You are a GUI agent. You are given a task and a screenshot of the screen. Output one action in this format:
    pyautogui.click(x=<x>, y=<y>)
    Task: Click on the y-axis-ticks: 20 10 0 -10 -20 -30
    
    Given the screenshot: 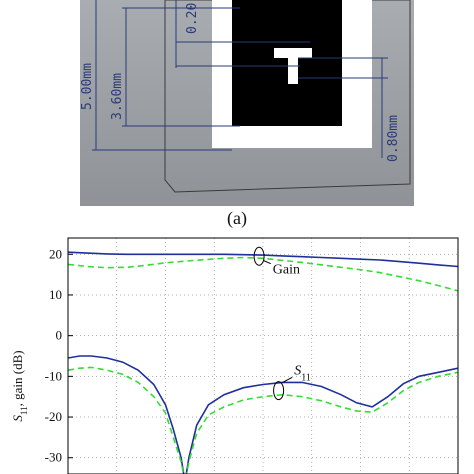 What is the action you would take?
    pyautogui.click(x=59, y=355)
    